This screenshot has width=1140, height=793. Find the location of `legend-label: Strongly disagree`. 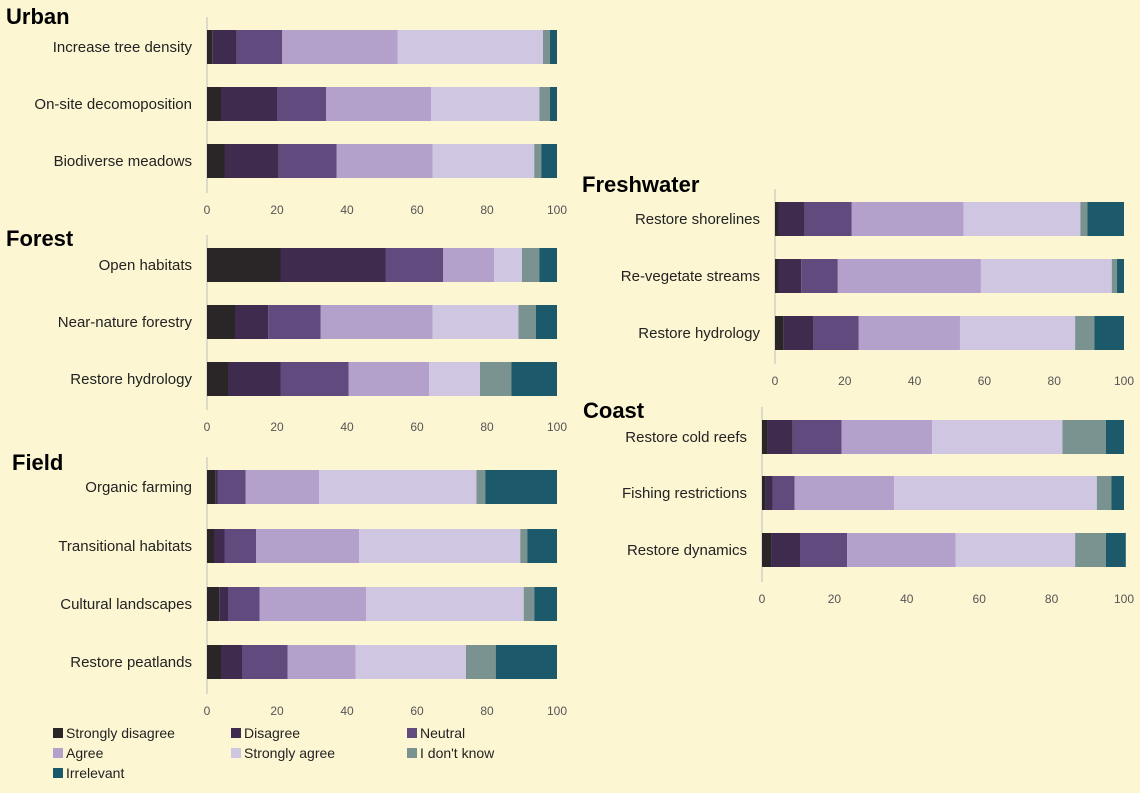

legend-label: Strongly disagree is located at coordinates (120, 733).